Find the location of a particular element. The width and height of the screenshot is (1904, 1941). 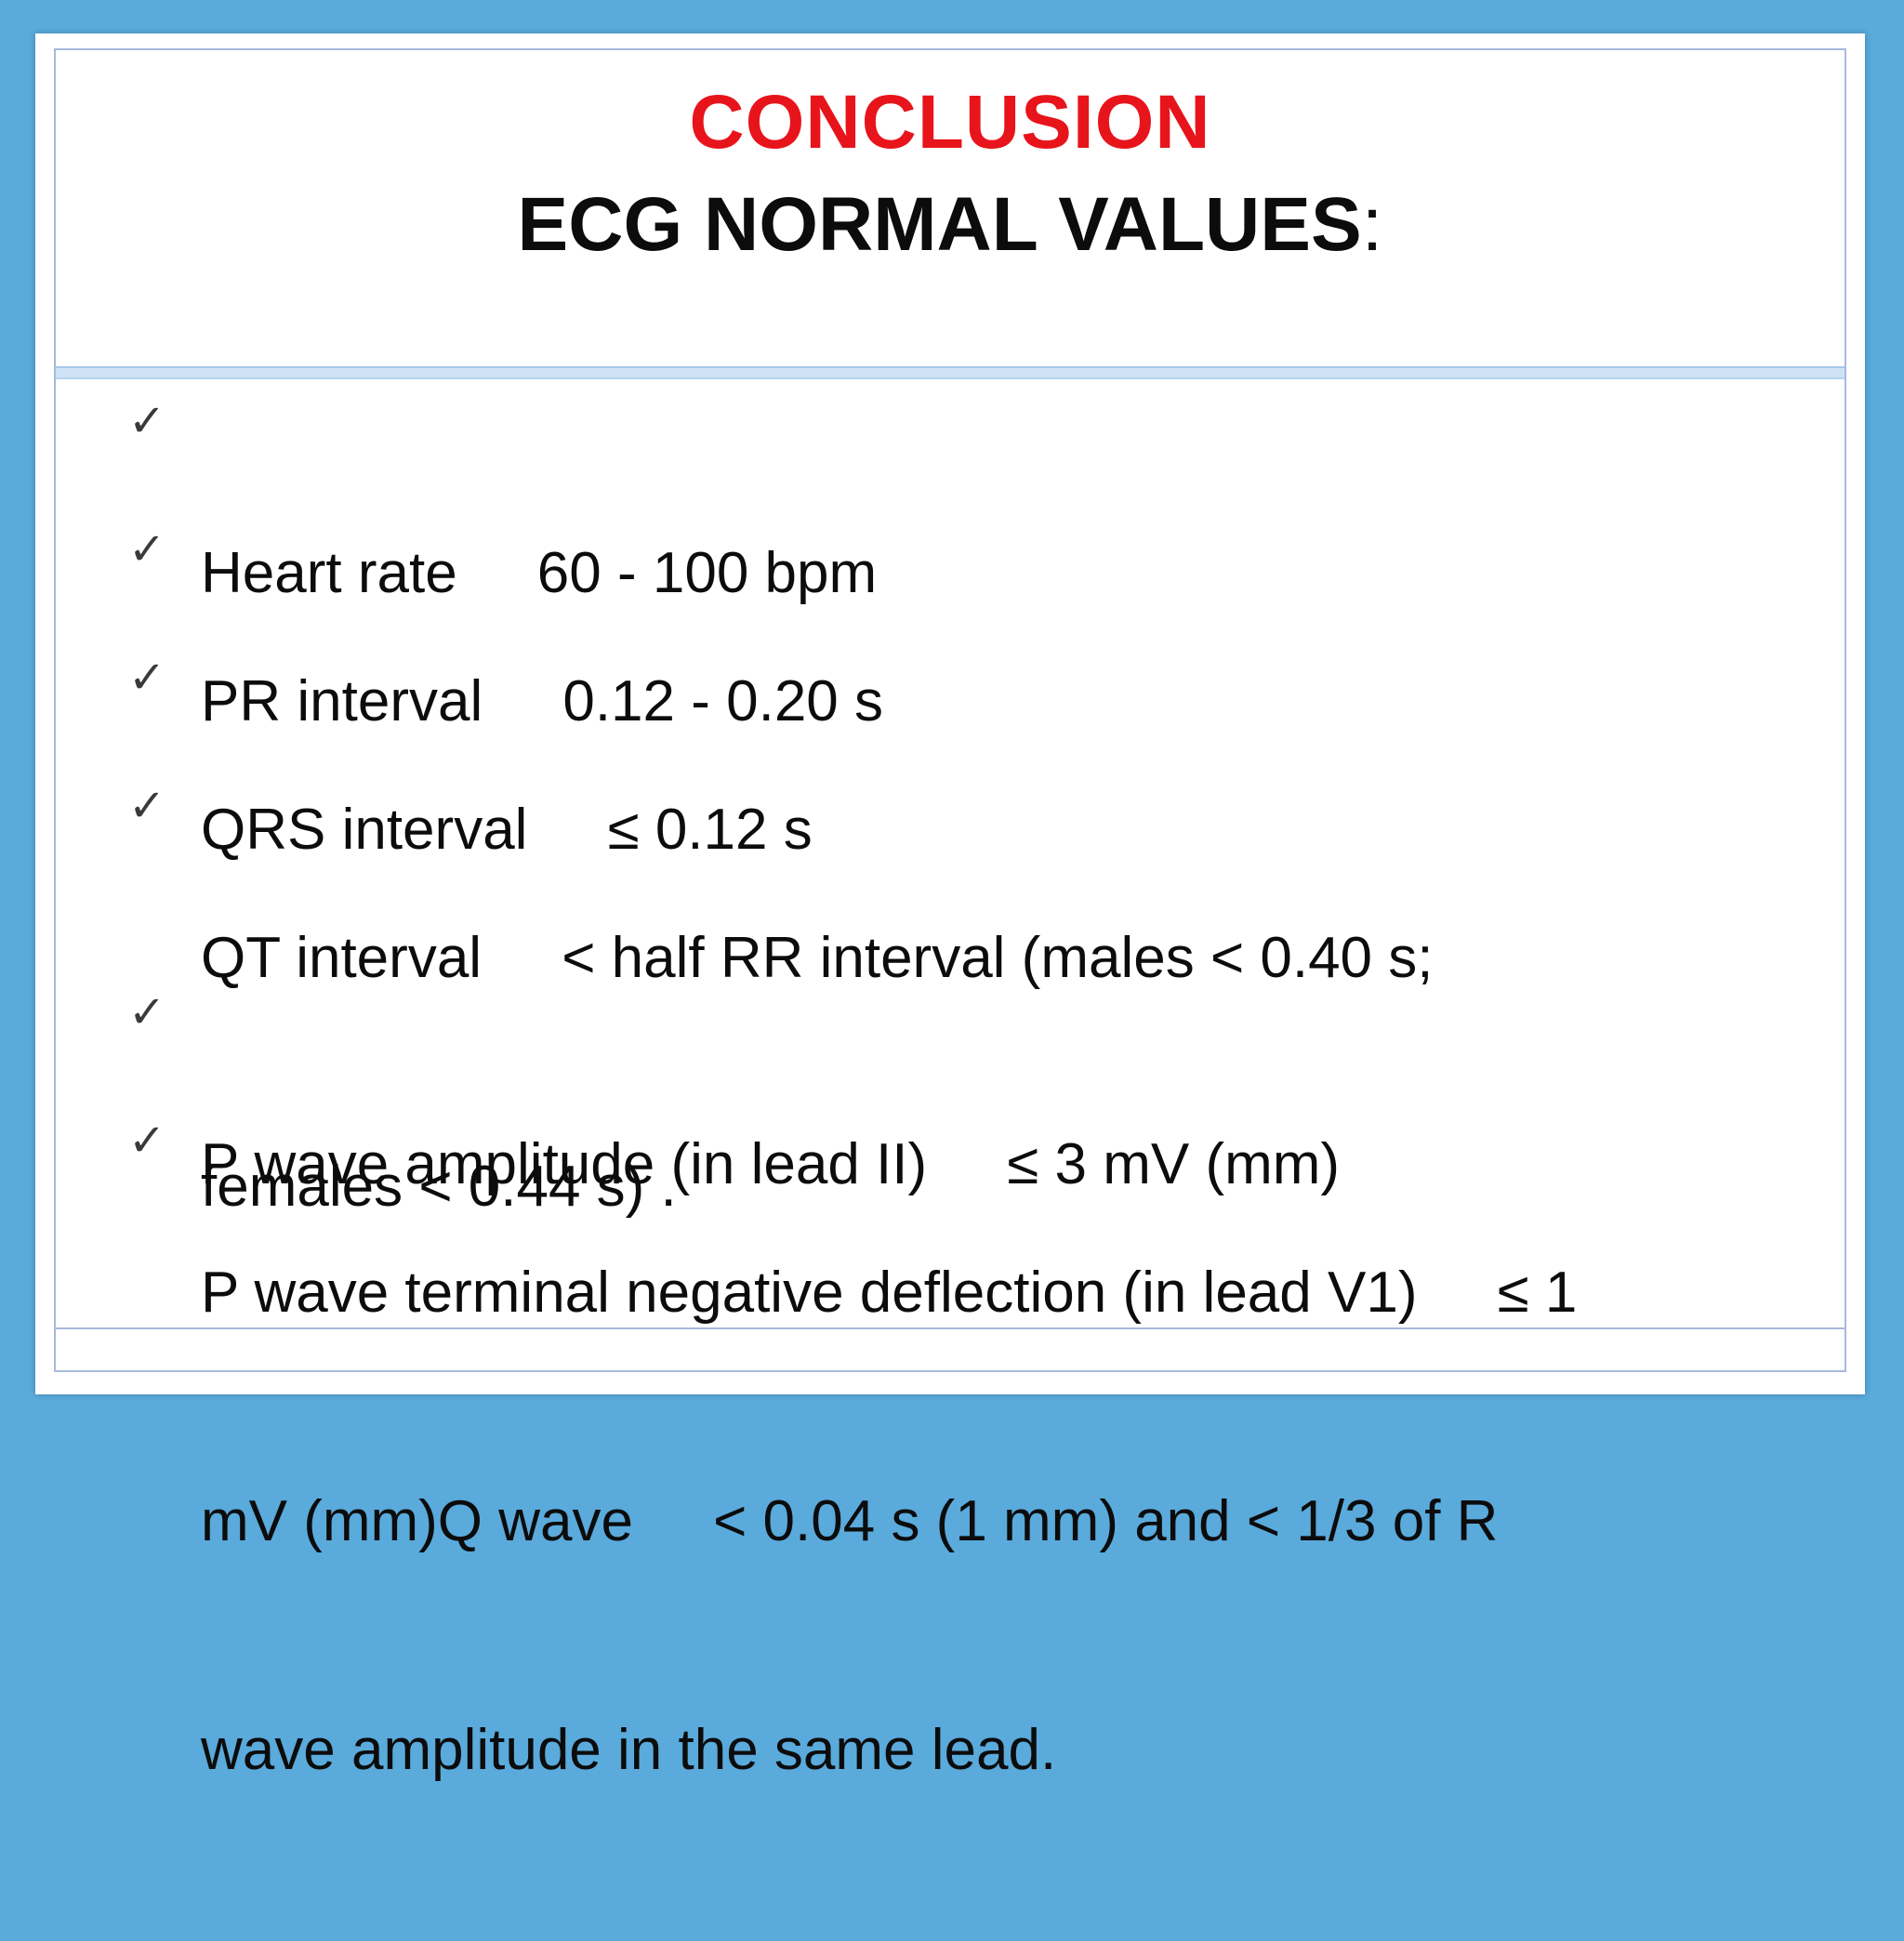

slide-subtitle: ECG NORMAL VALUES: is located at coordinates (950, 225).